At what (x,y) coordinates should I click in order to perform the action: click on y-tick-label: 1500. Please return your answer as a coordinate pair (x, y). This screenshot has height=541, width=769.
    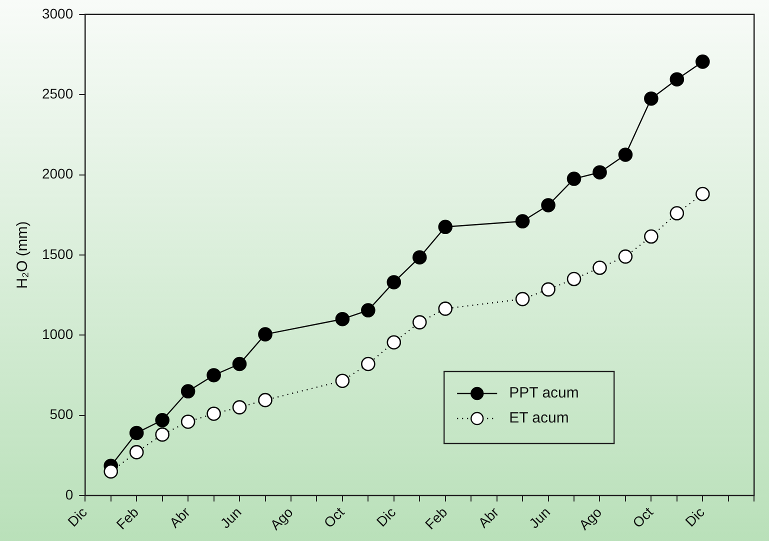
    Looking at the image, I should click on (58, 254).